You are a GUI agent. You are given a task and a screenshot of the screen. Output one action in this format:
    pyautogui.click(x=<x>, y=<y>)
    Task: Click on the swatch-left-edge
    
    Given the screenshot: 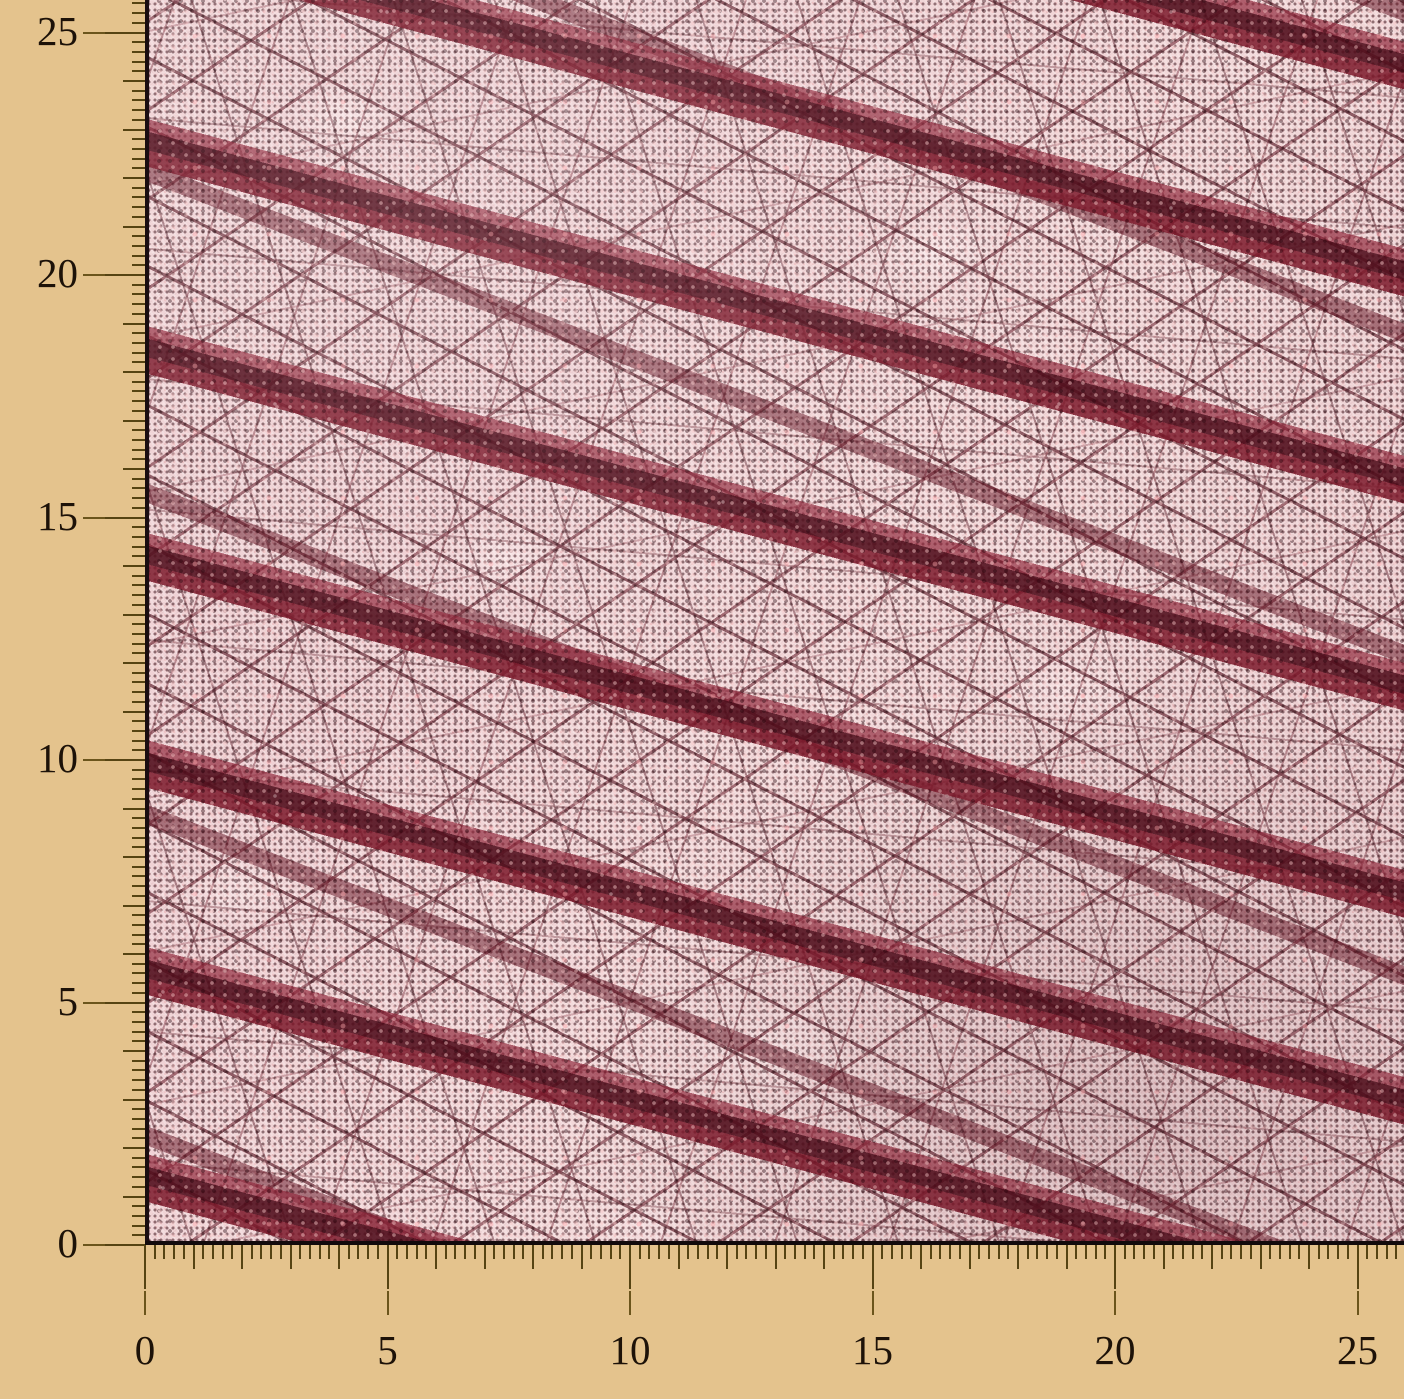 What is the action you would take?
    pyautogui.click(x=147, y=622)
    